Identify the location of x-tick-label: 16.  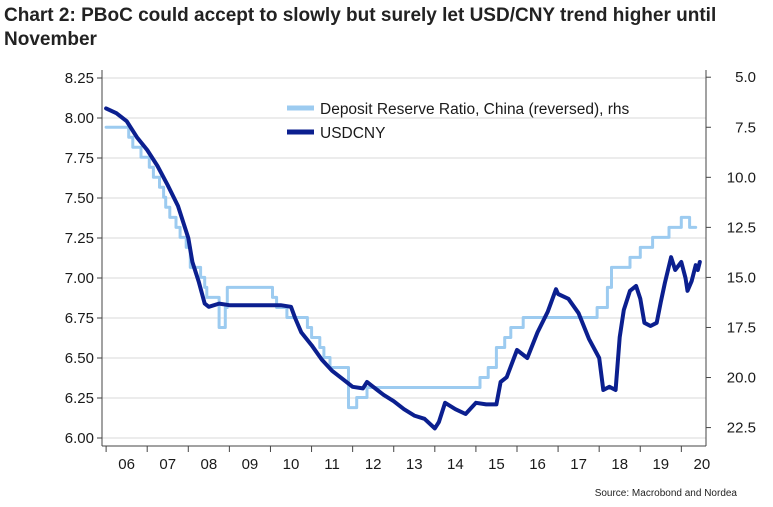
(537, 464).